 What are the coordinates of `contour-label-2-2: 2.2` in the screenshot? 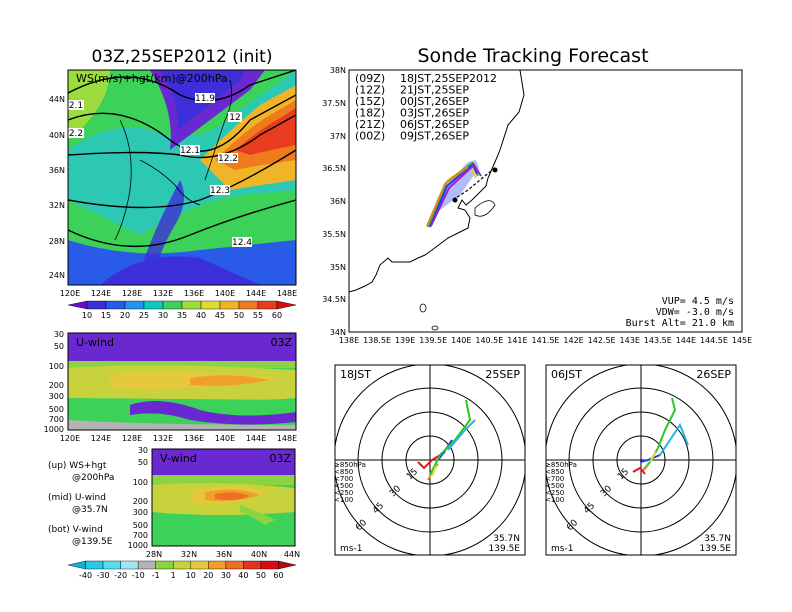 It's located at (76, 134).